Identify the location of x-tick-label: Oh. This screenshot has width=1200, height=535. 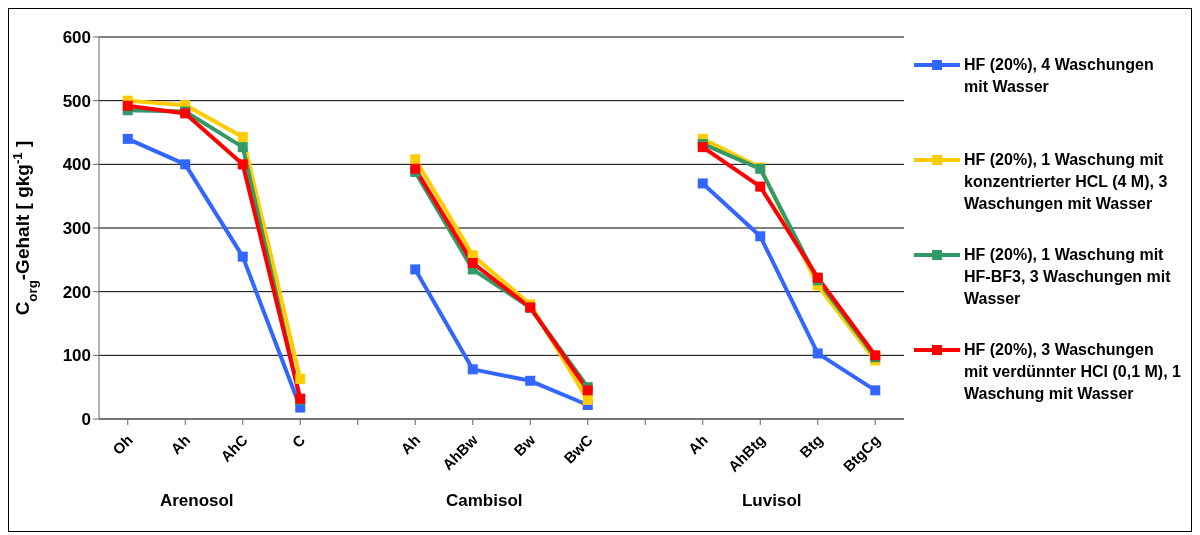
(122, 444).